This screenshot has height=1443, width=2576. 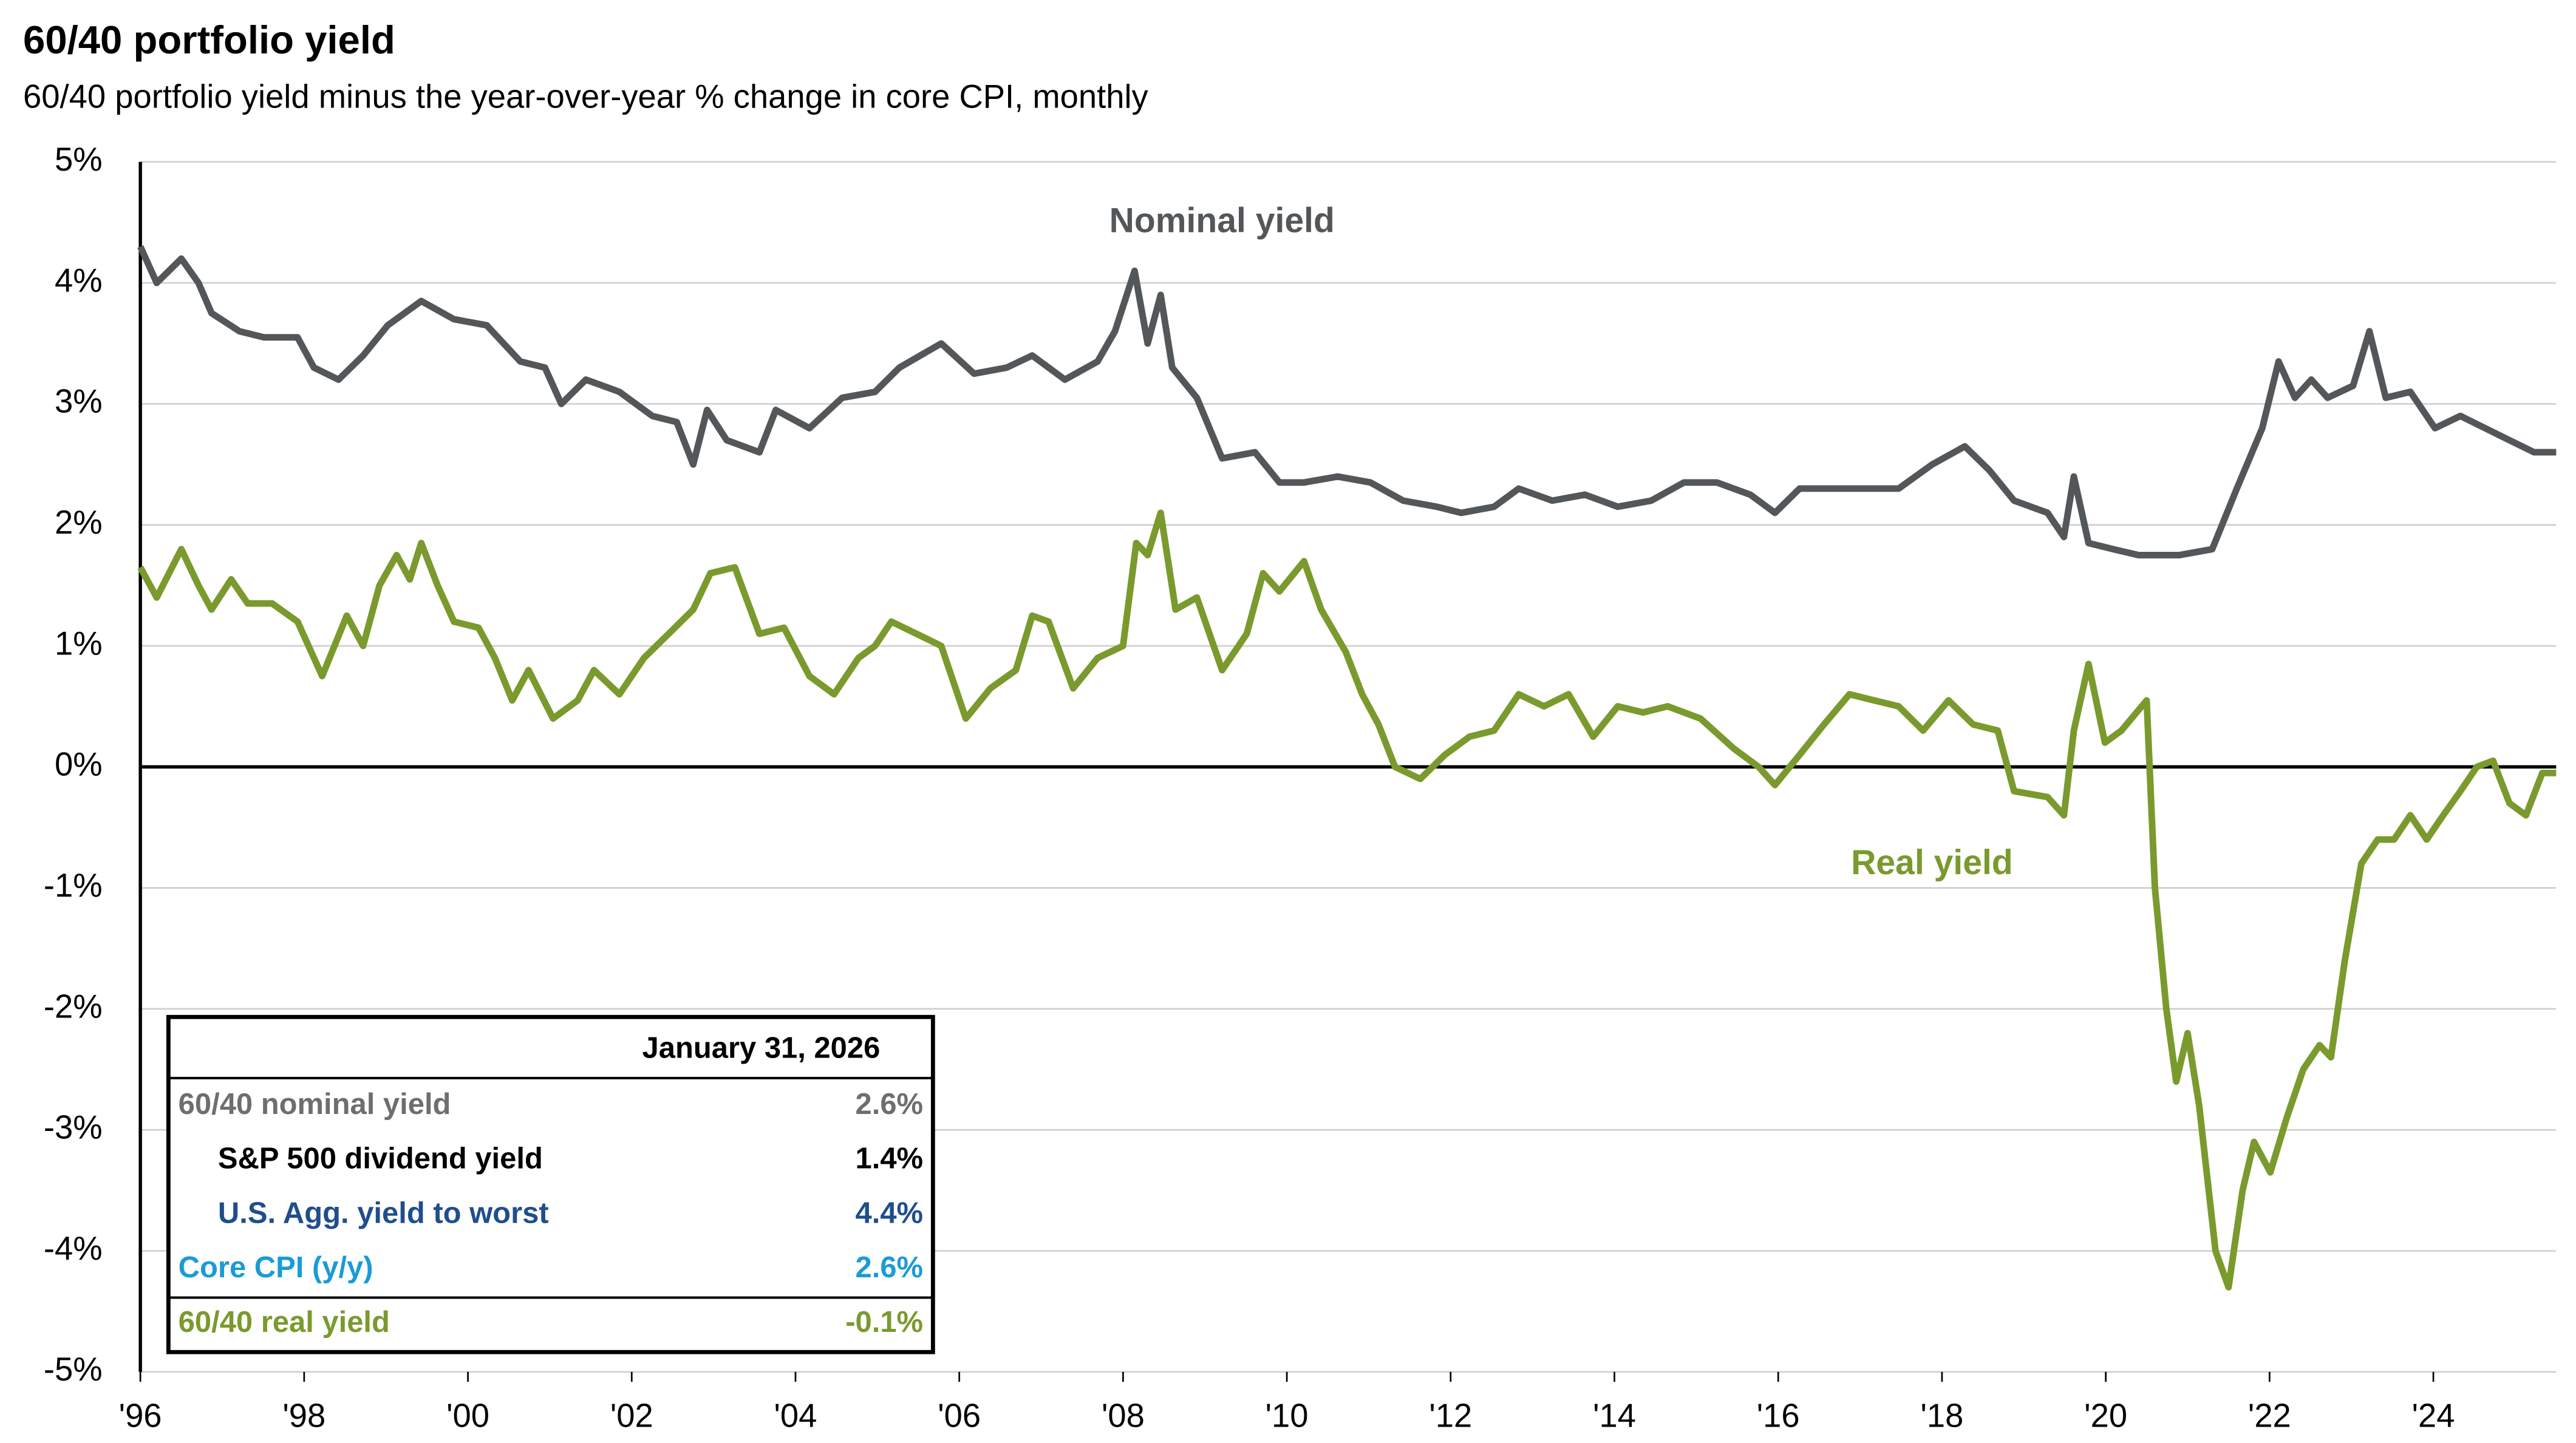 I want to click on y-tick-label: -1%, so click(x=74, y=886).